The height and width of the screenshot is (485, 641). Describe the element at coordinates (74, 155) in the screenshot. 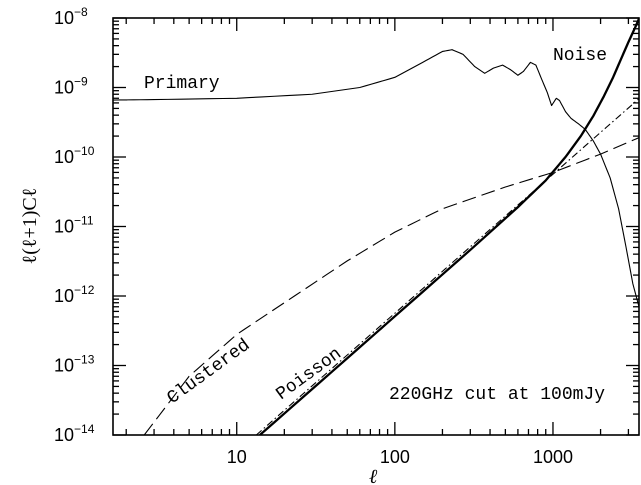

I see `y-tick-label: 10⁻¹⁰` at that location.